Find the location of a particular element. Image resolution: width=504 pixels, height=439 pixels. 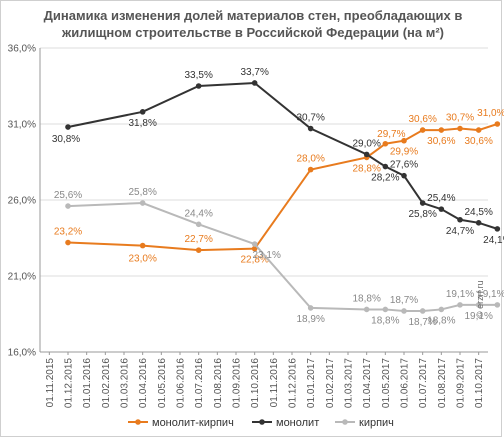

x-tick-label: 01.07.2016 is located at coordinates (199, 383).